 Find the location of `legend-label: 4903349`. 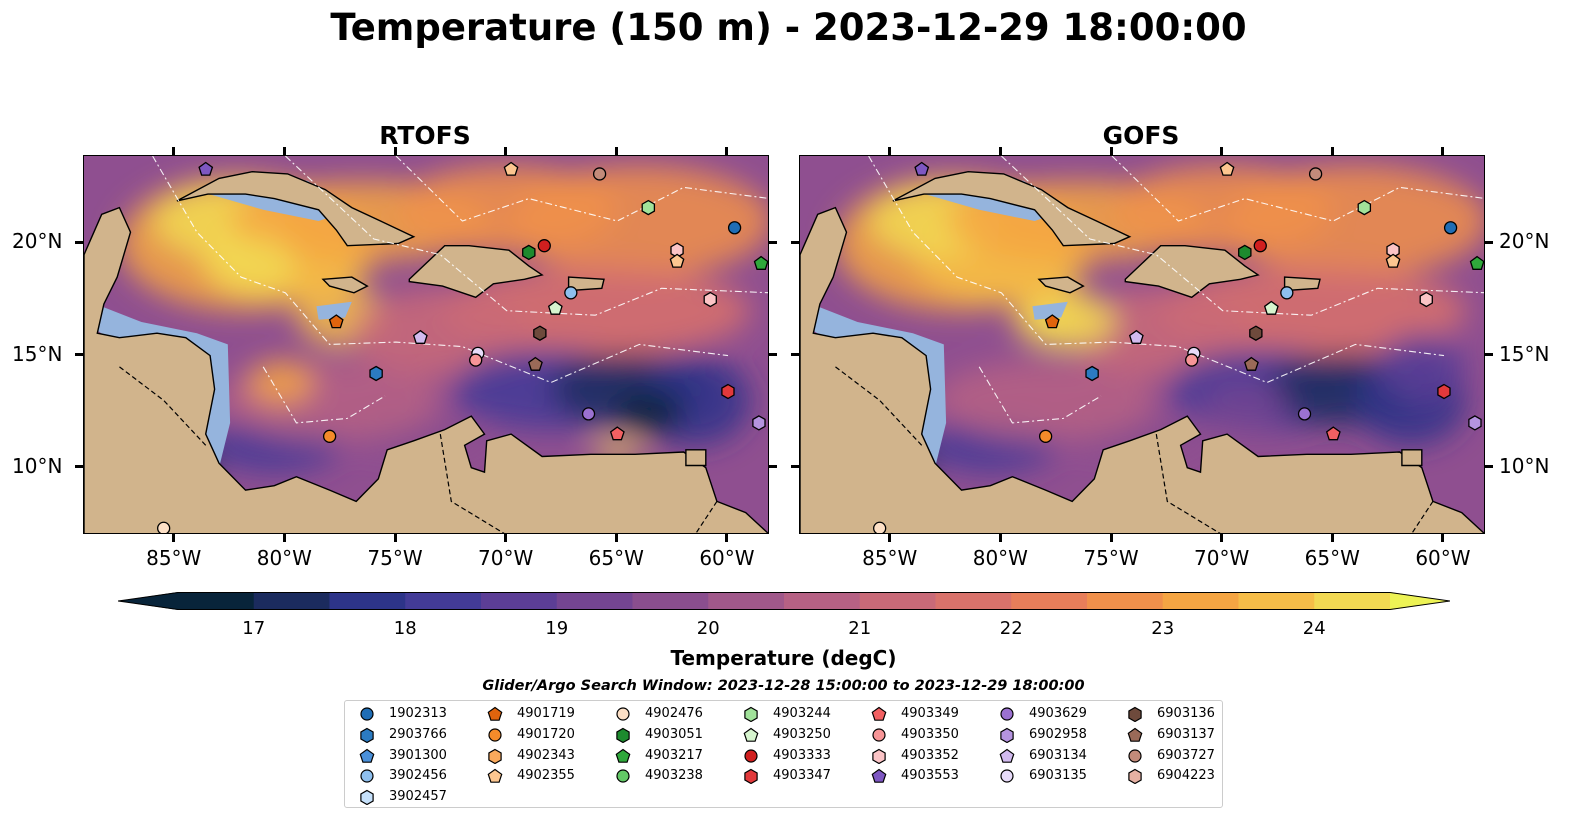

legend-label: 4903349 is located at coordinates (930, 713).